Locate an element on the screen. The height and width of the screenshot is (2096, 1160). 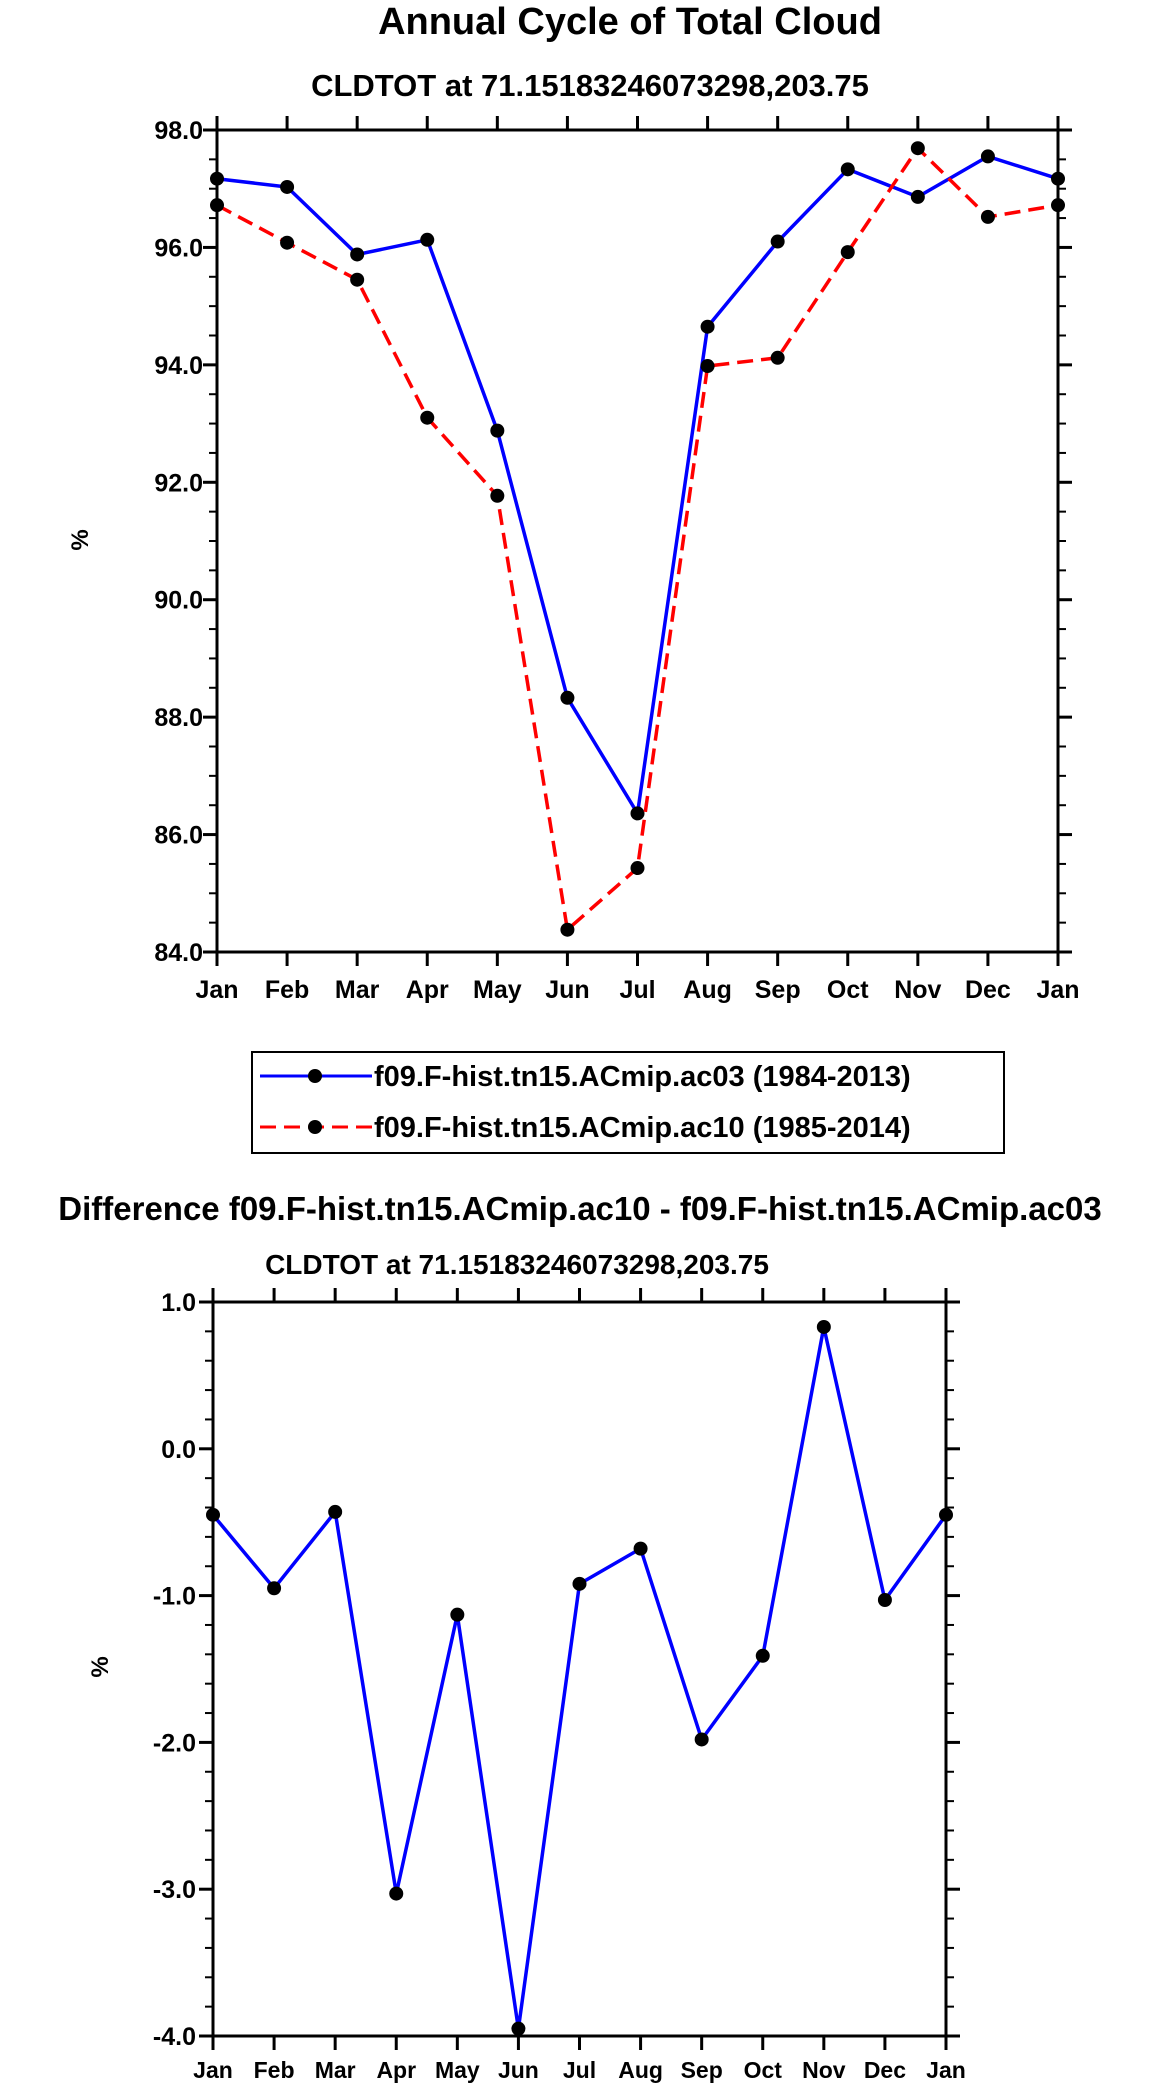
chart1-y-tick-label: 84.0 is located at coordinates (178, 953).